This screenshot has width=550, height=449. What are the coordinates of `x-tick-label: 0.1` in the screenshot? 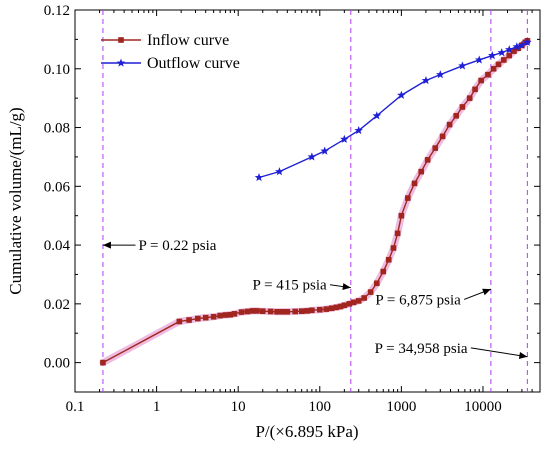 It's located at (75, 407).